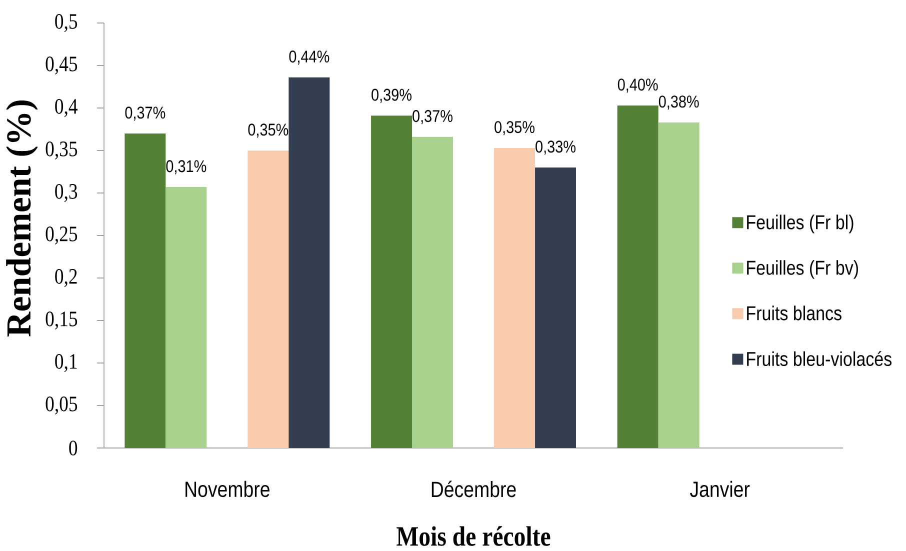  What do you see at coordinates (638, 85) in the screenshot?
I see `data-label: 0,40%` at bounding box center [638, 85].